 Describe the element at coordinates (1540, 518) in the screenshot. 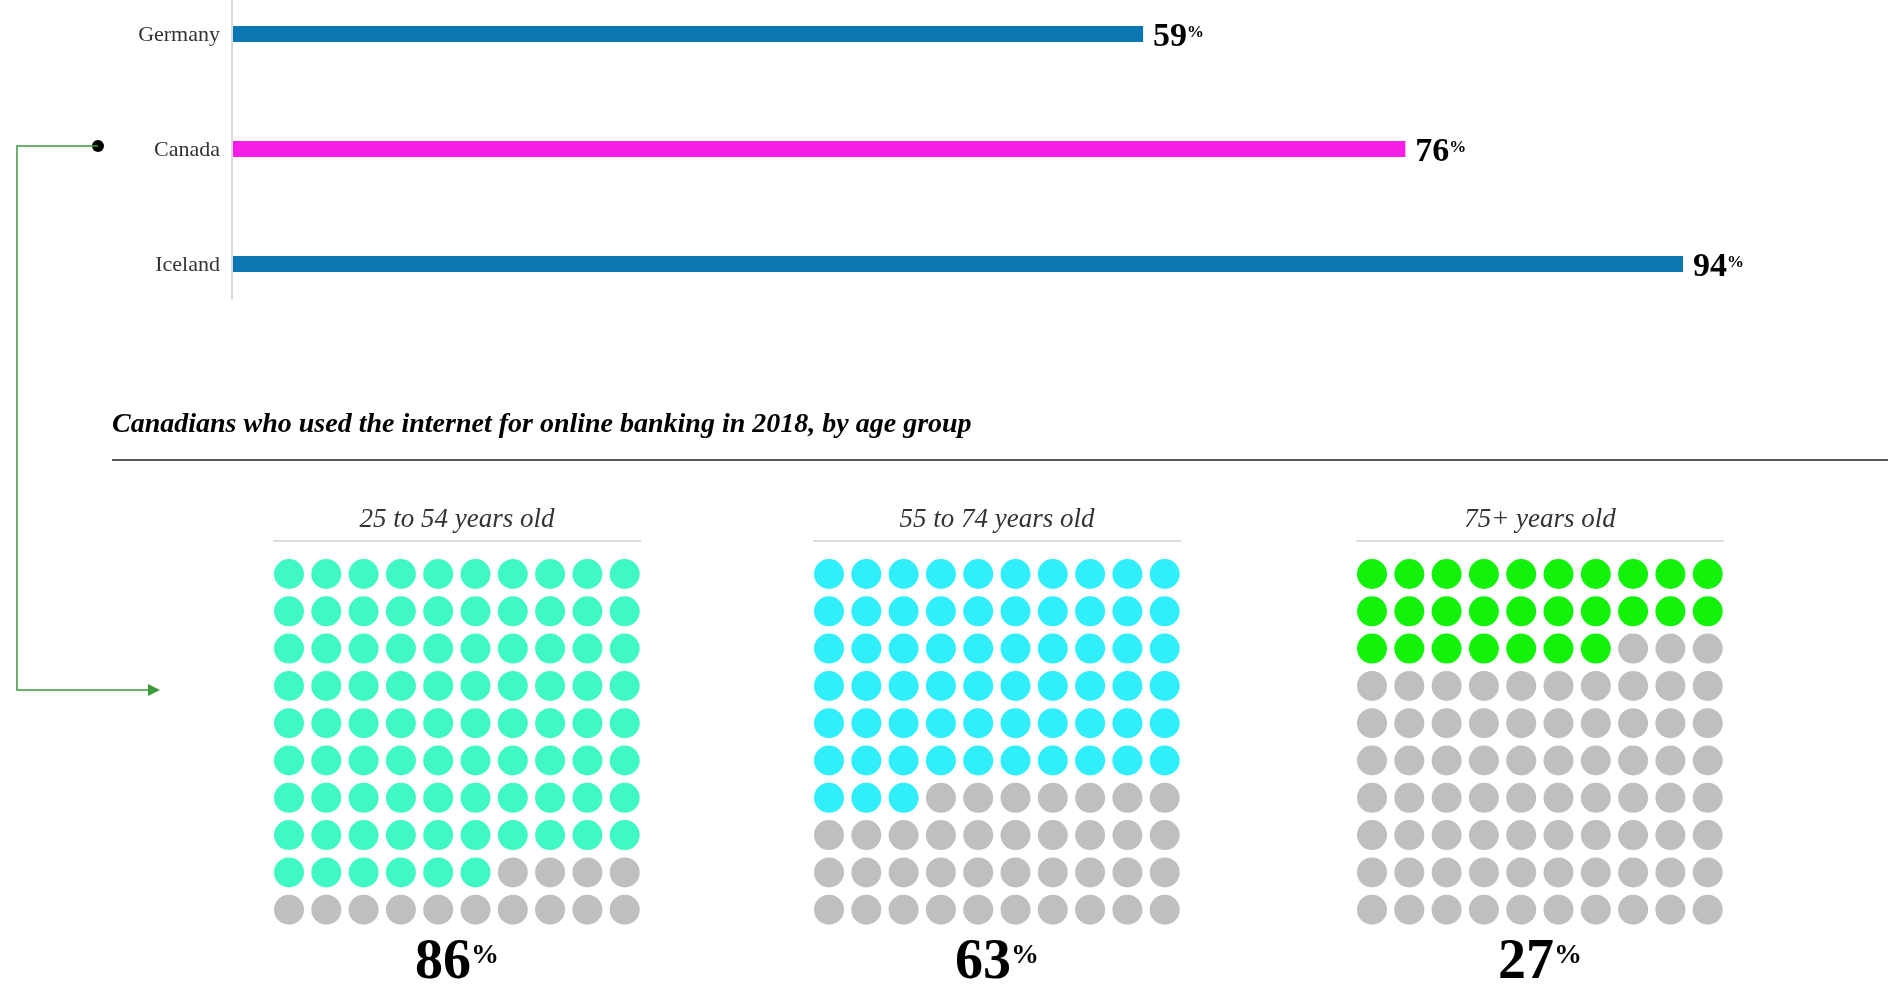

I see `text: 75+ years old` at that location.